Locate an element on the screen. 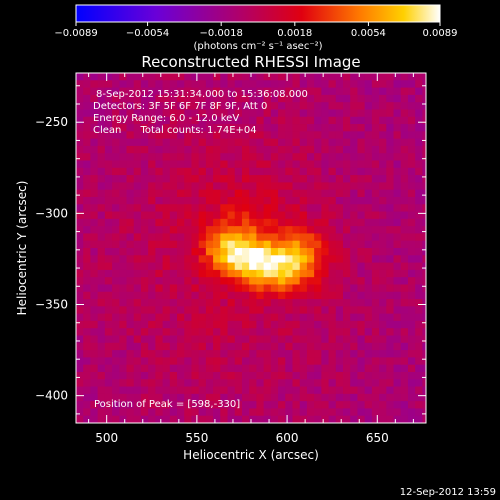 This screenshot has height=500, width=500. annotation-time-range: 8-Sep-2012 15:31:34.000 to 15:36:08.000 is located at coordinates (202, 94).